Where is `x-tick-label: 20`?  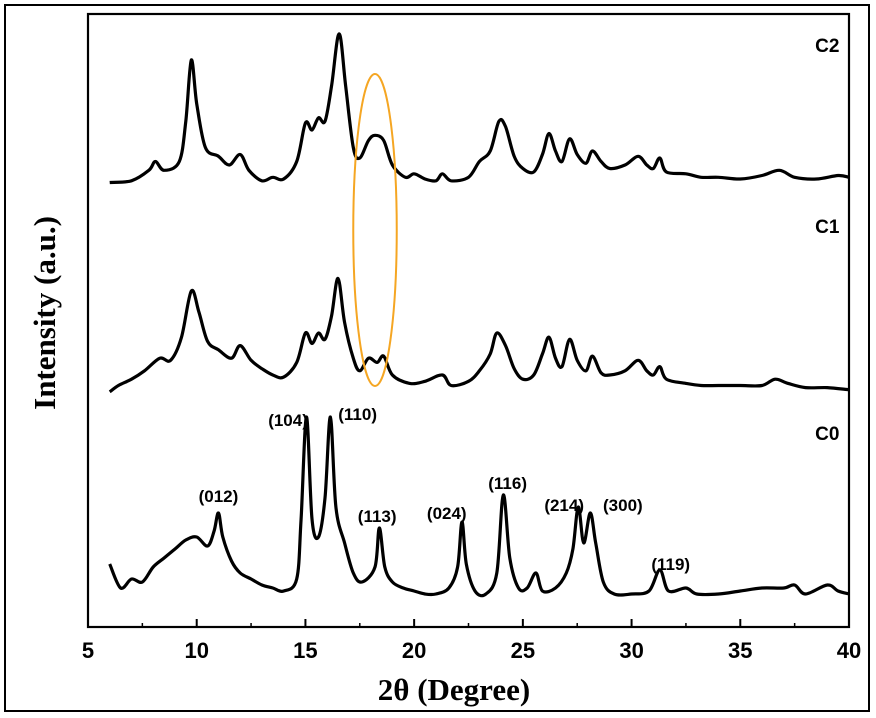
x-tick-label: 20 is located at coordinates (414, 650).